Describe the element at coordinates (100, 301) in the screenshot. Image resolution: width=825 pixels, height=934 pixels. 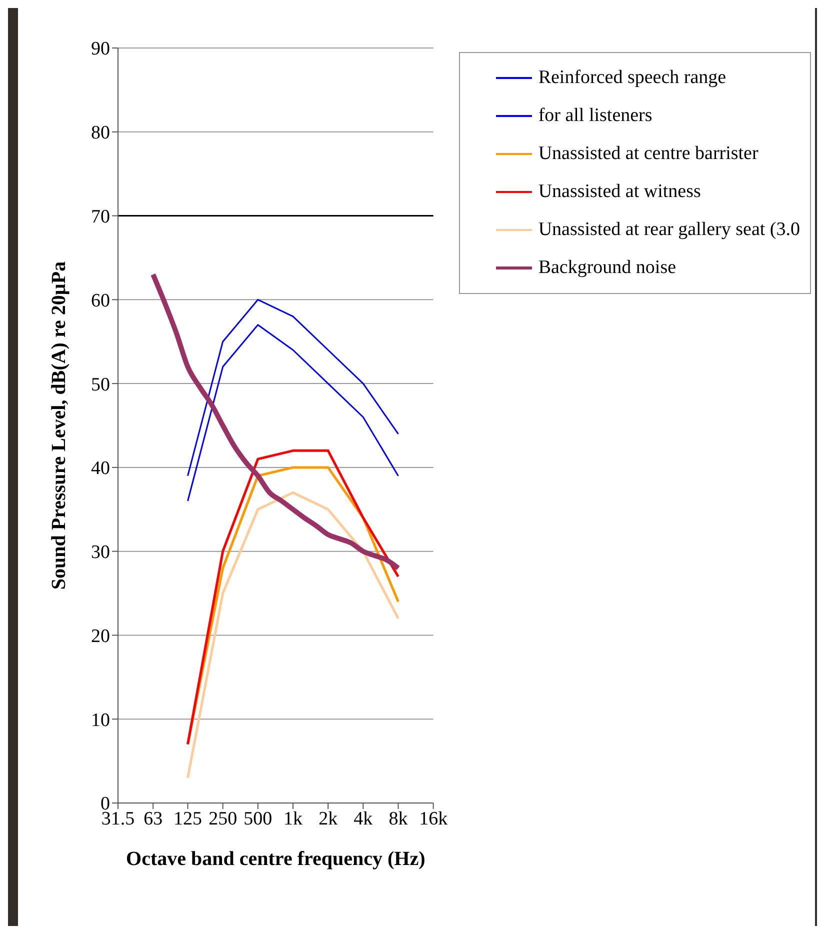
I see `y-tick-label: 60` at that location.